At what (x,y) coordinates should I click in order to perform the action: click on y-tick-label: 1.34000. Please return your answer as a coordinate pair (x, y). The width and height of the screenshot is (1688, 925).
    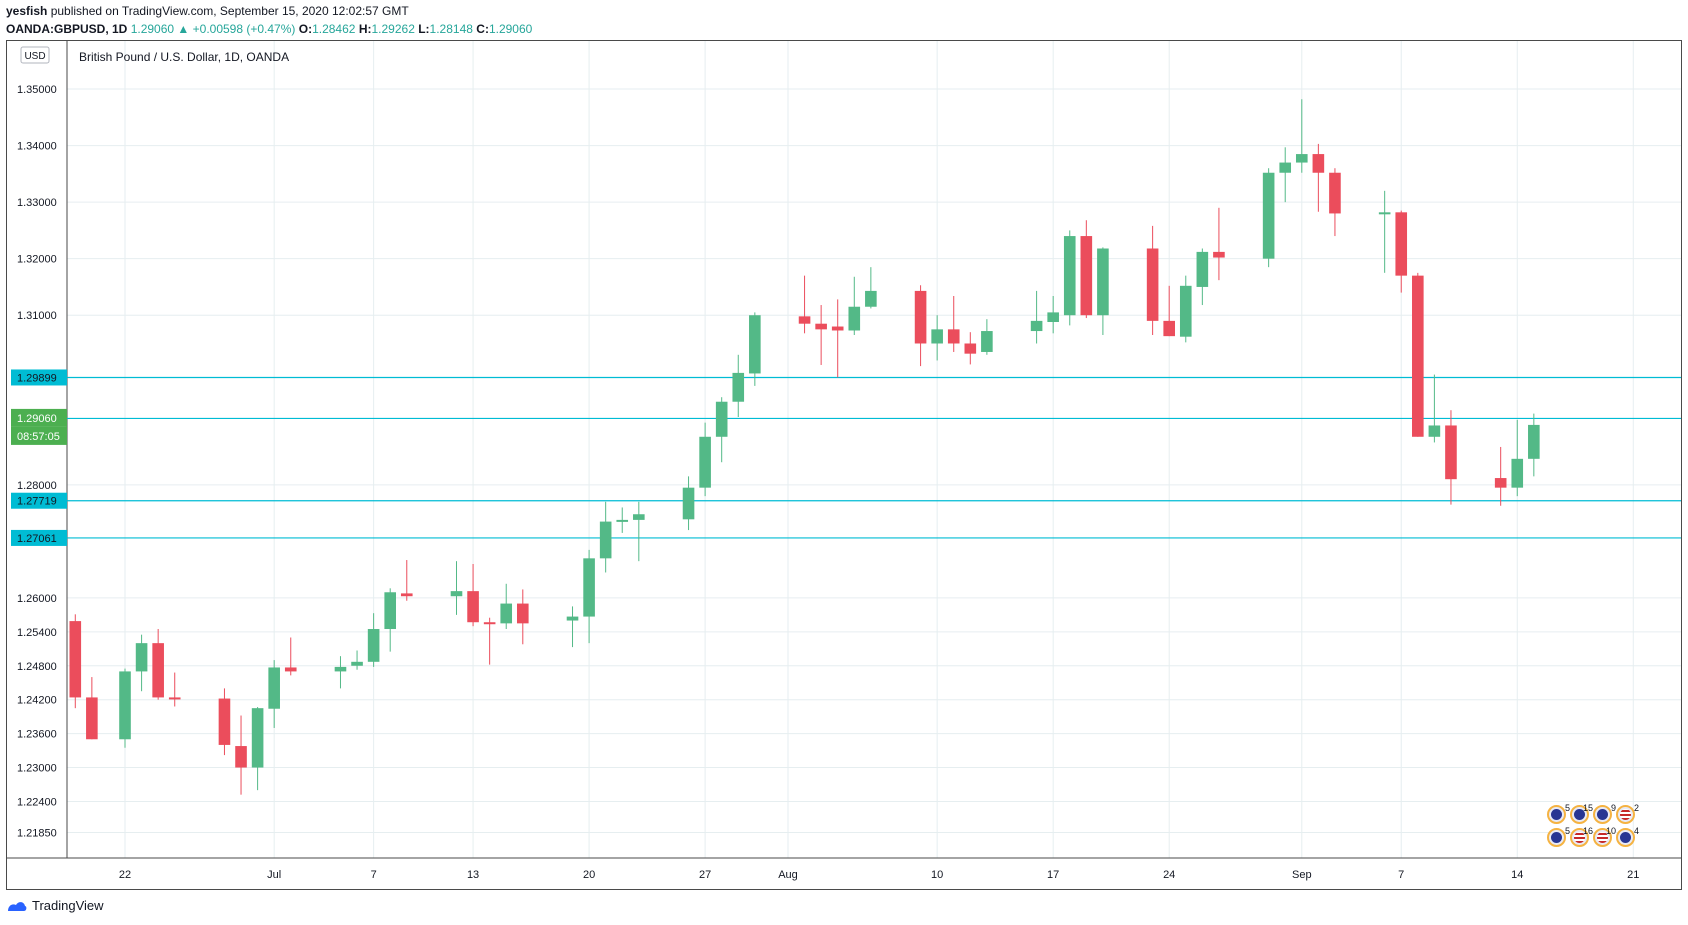
    Looking at the image, I should click on (37, 147).